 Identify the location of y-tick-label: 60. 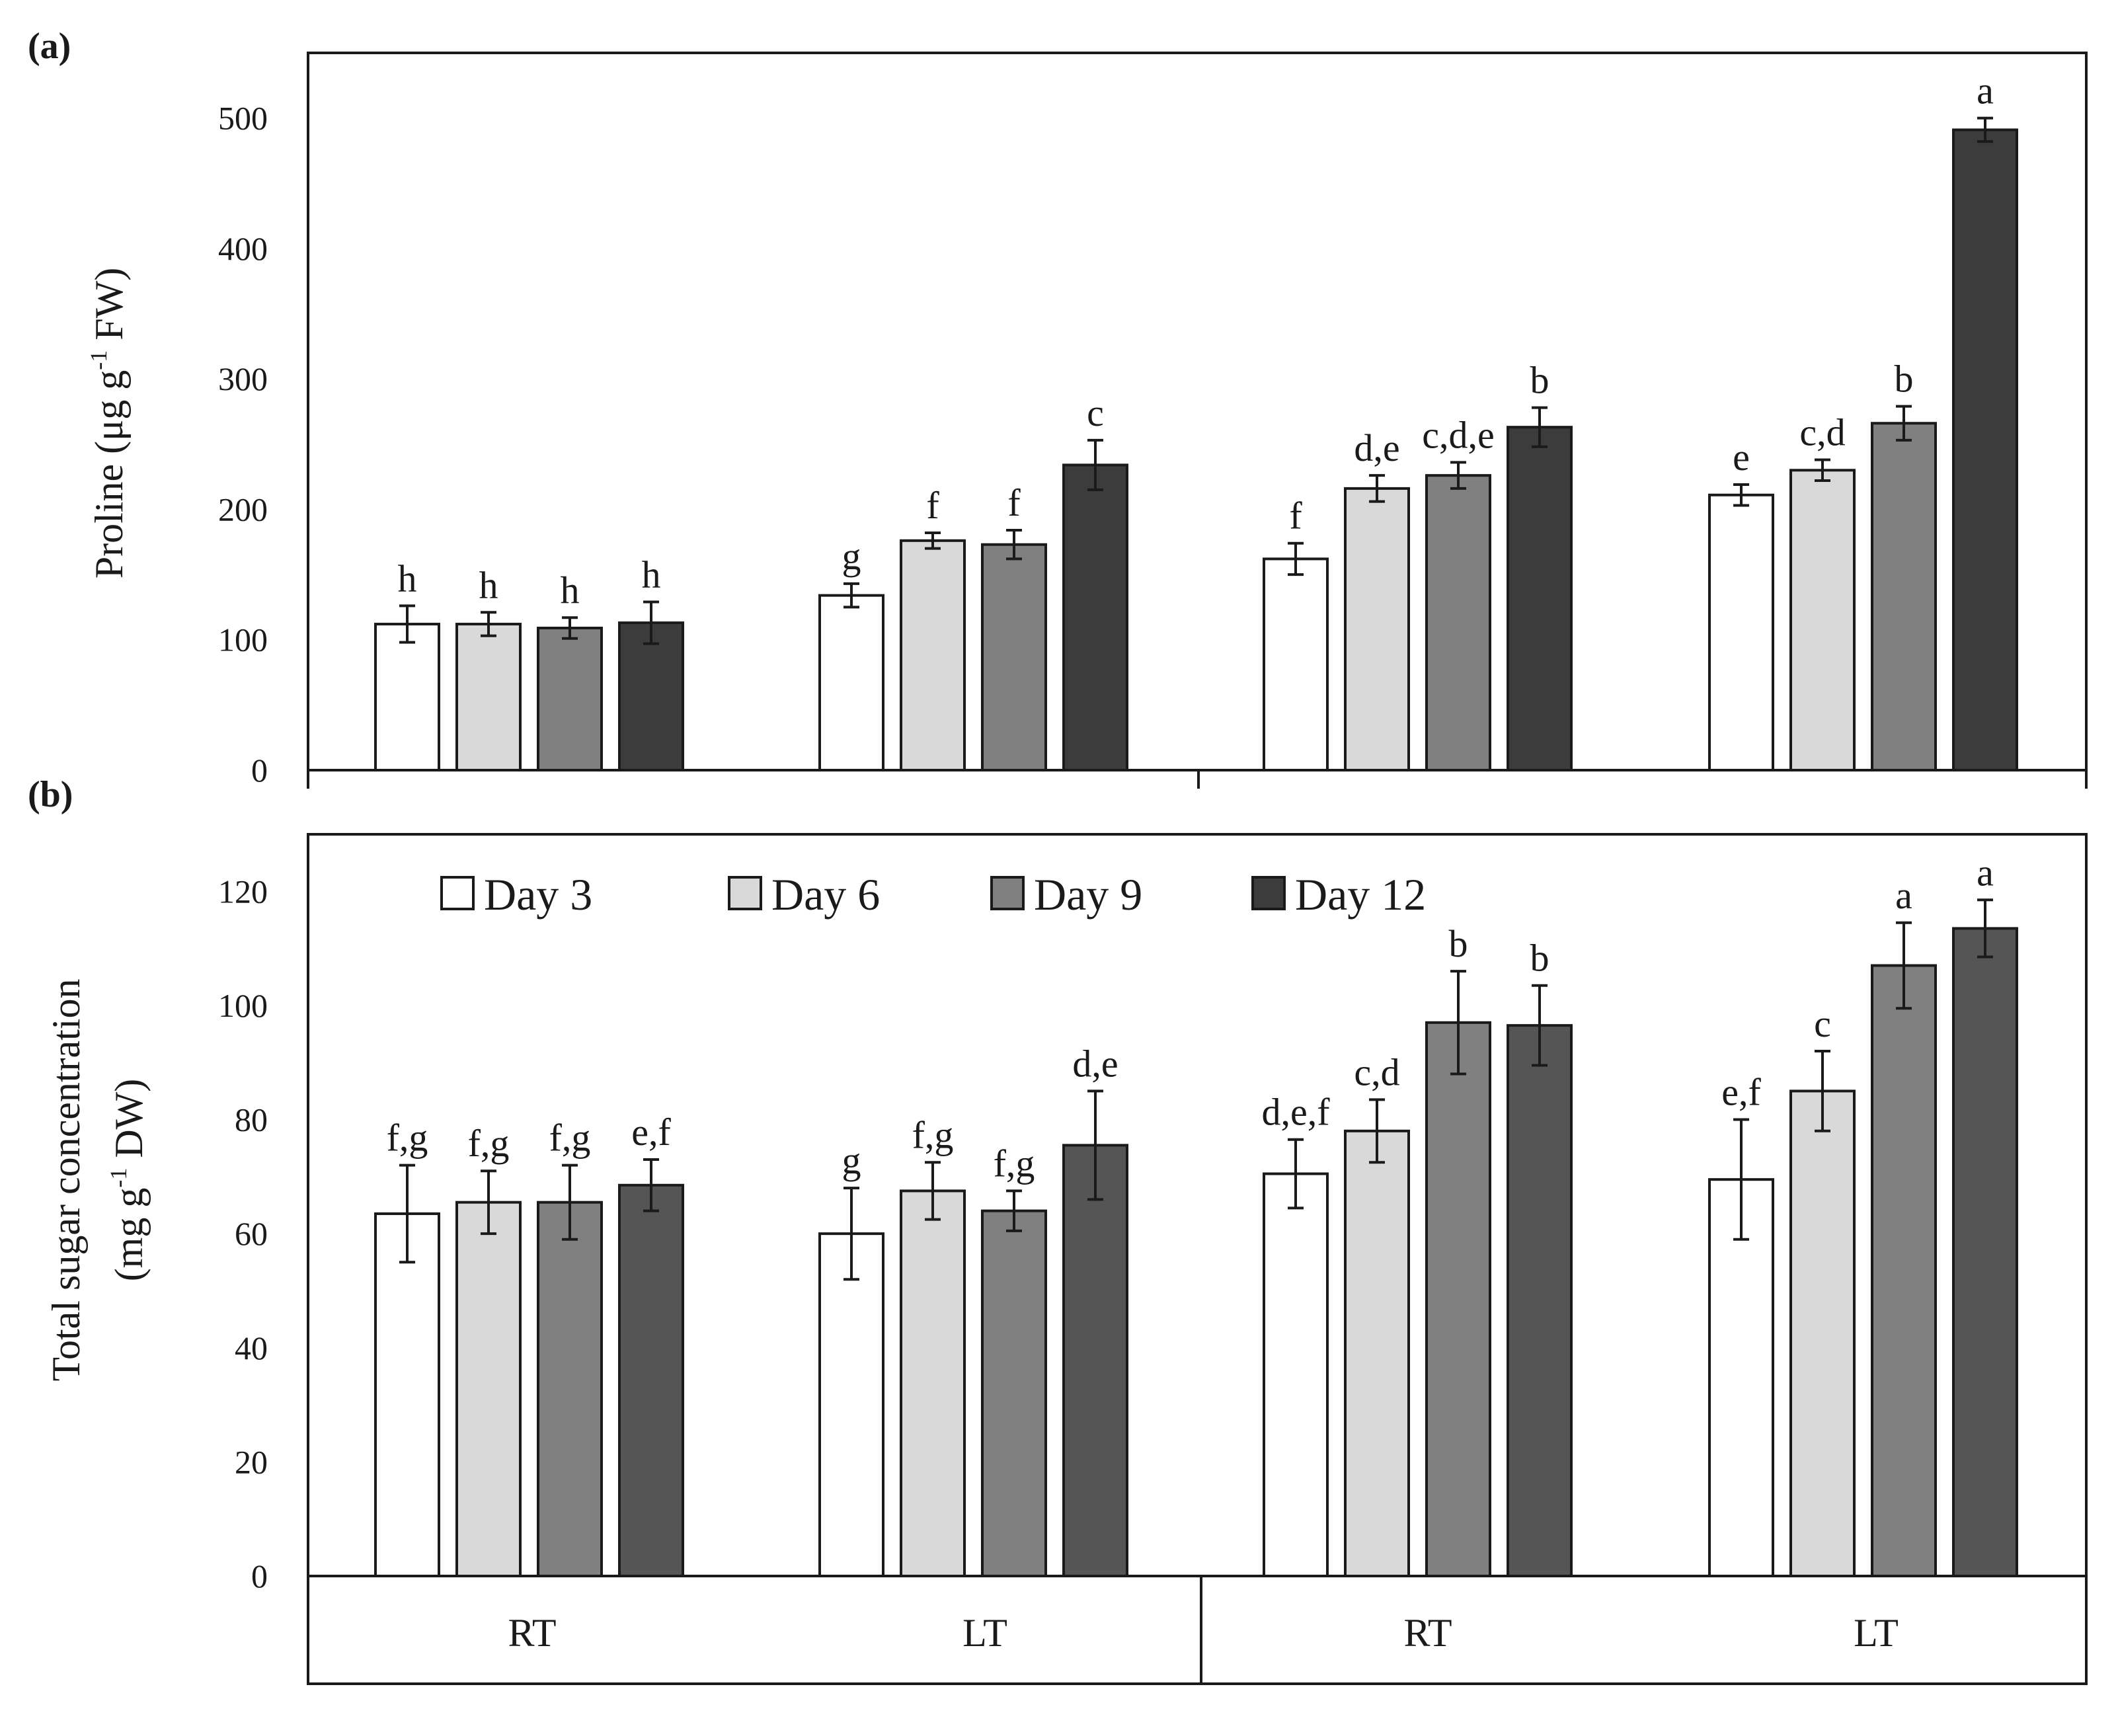
(251, 1234).